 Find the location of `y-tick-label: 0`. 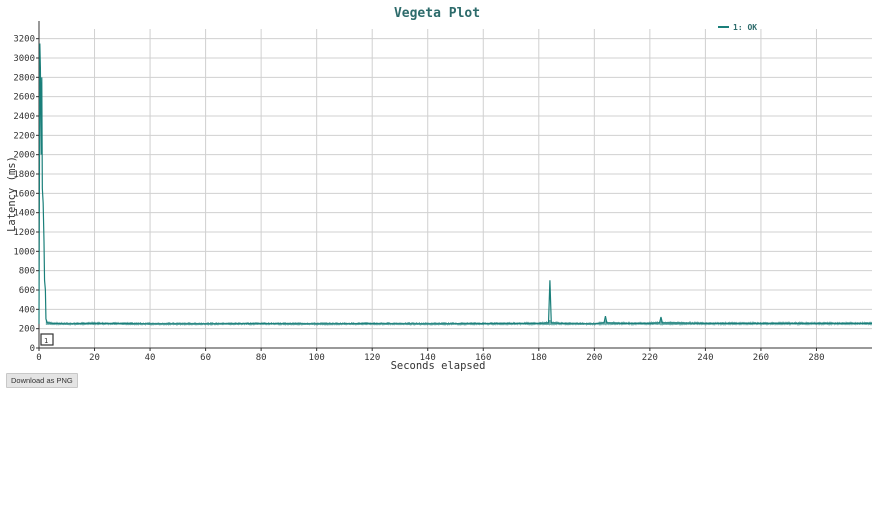

y-tick-label: 0 is located at coordinates (32, 349).